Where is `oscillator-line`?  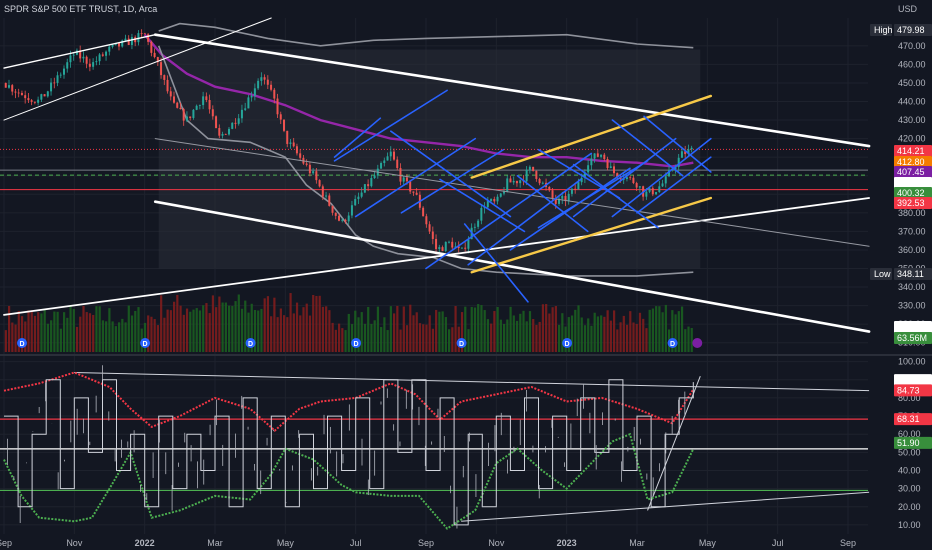
oscillator-line is located at coordinates (349, 481).